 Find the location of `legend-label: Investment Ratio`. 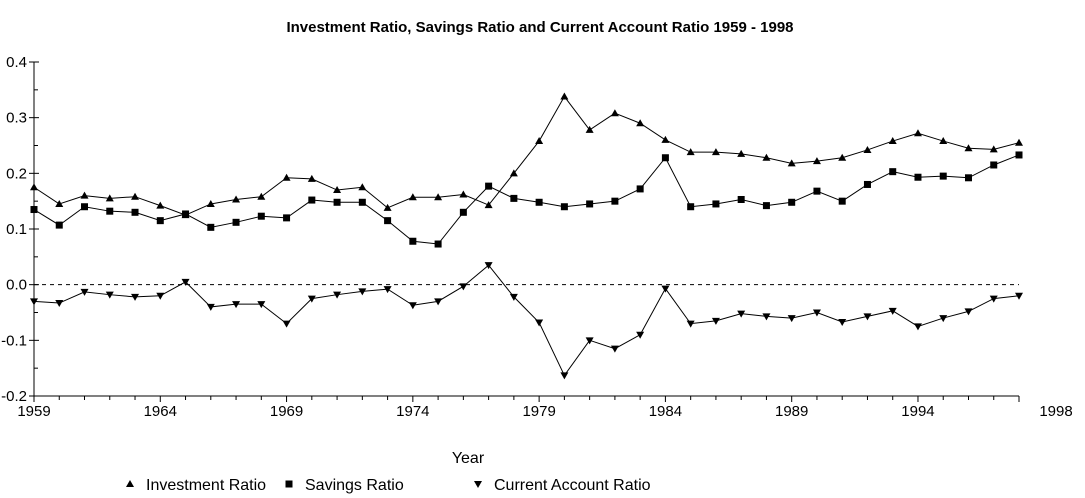

legend-label: Investment Ratio is located at coordinates (206, 485).